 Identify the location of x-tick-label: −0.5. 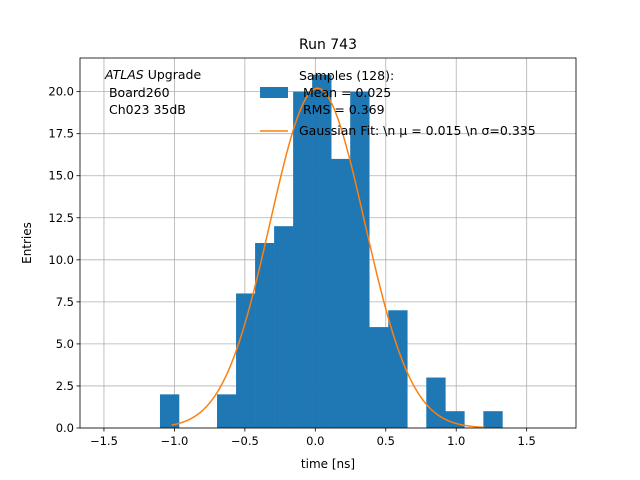
(245, 441).